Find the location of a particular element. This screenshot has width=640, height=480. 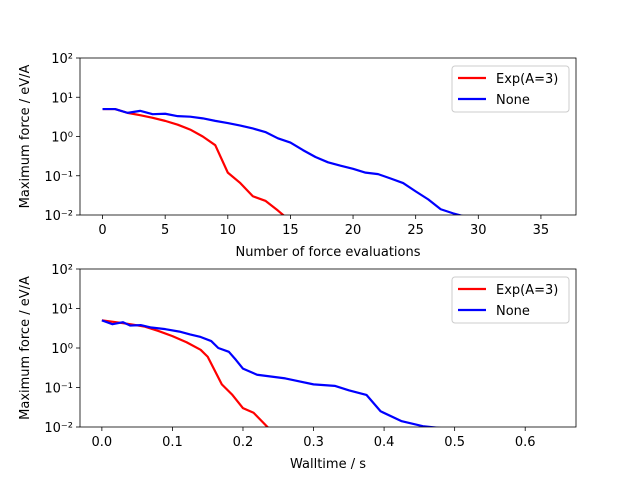

x-tick-label: 5 is located at coordinates (165, 230).